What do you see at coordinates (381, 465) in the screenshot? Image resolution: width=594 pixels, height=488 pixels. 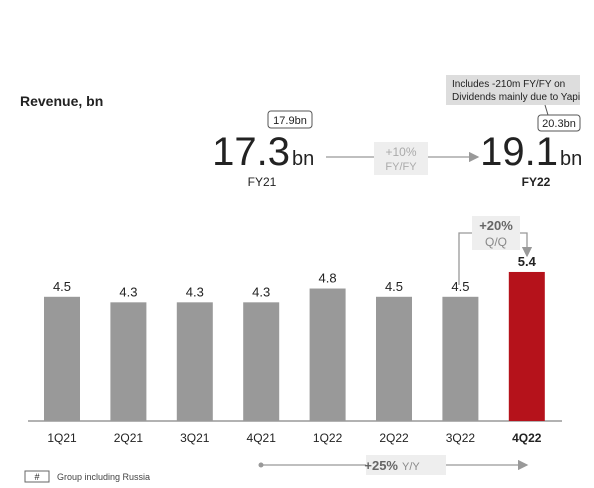 I see `growth-value: +25%` at bounding box center [381, 465].